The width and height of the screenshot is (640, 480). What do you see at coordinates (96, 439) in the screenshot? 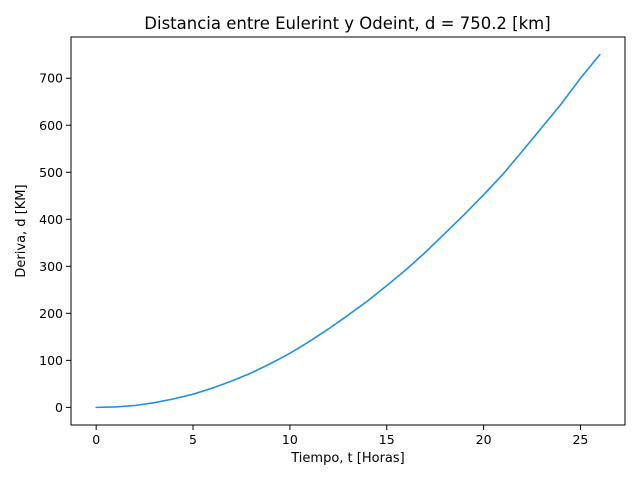
I see `x-tick-label: 0` at bounding box center [96, 439].